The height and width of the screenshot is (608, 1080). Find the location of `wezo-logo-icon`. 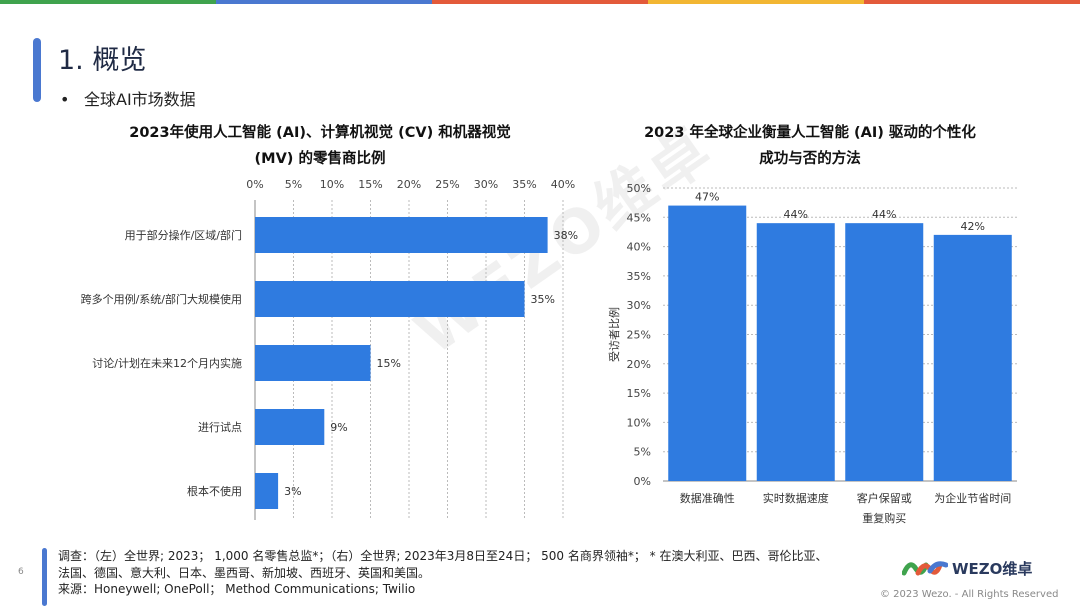

wezo-logo-icon is located at coordinates (925, 568).